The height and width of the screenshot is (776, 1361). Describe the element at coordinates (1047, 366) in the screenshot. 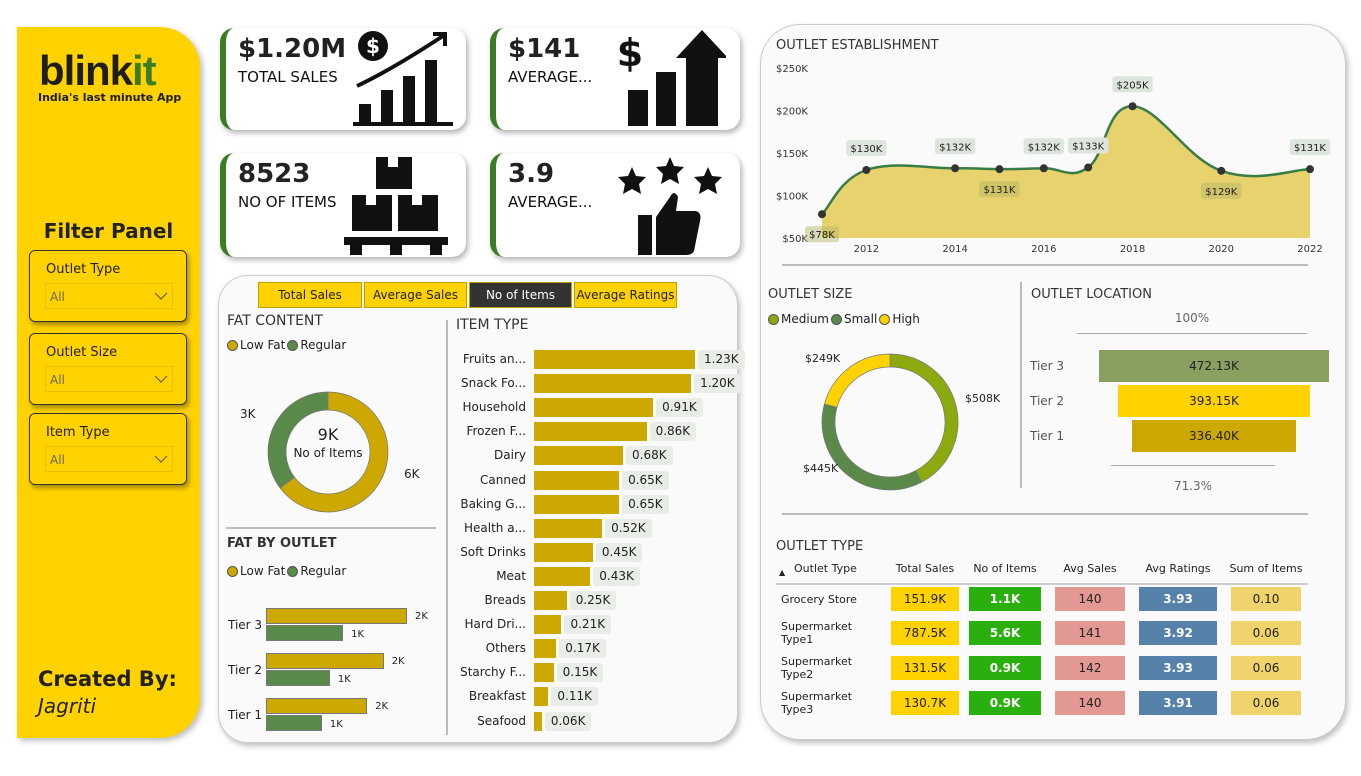

I see `funnel-tier-label: Tier 3` at that location.